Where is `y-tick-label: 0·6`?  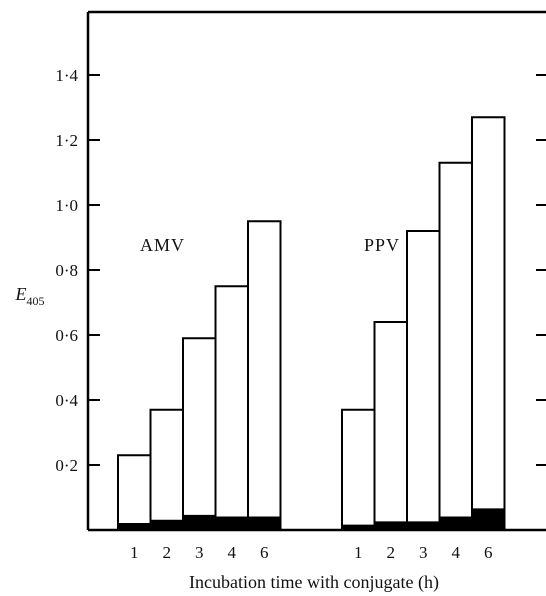 y-tick-label: 0·6 is located at coordinates (66, 335).